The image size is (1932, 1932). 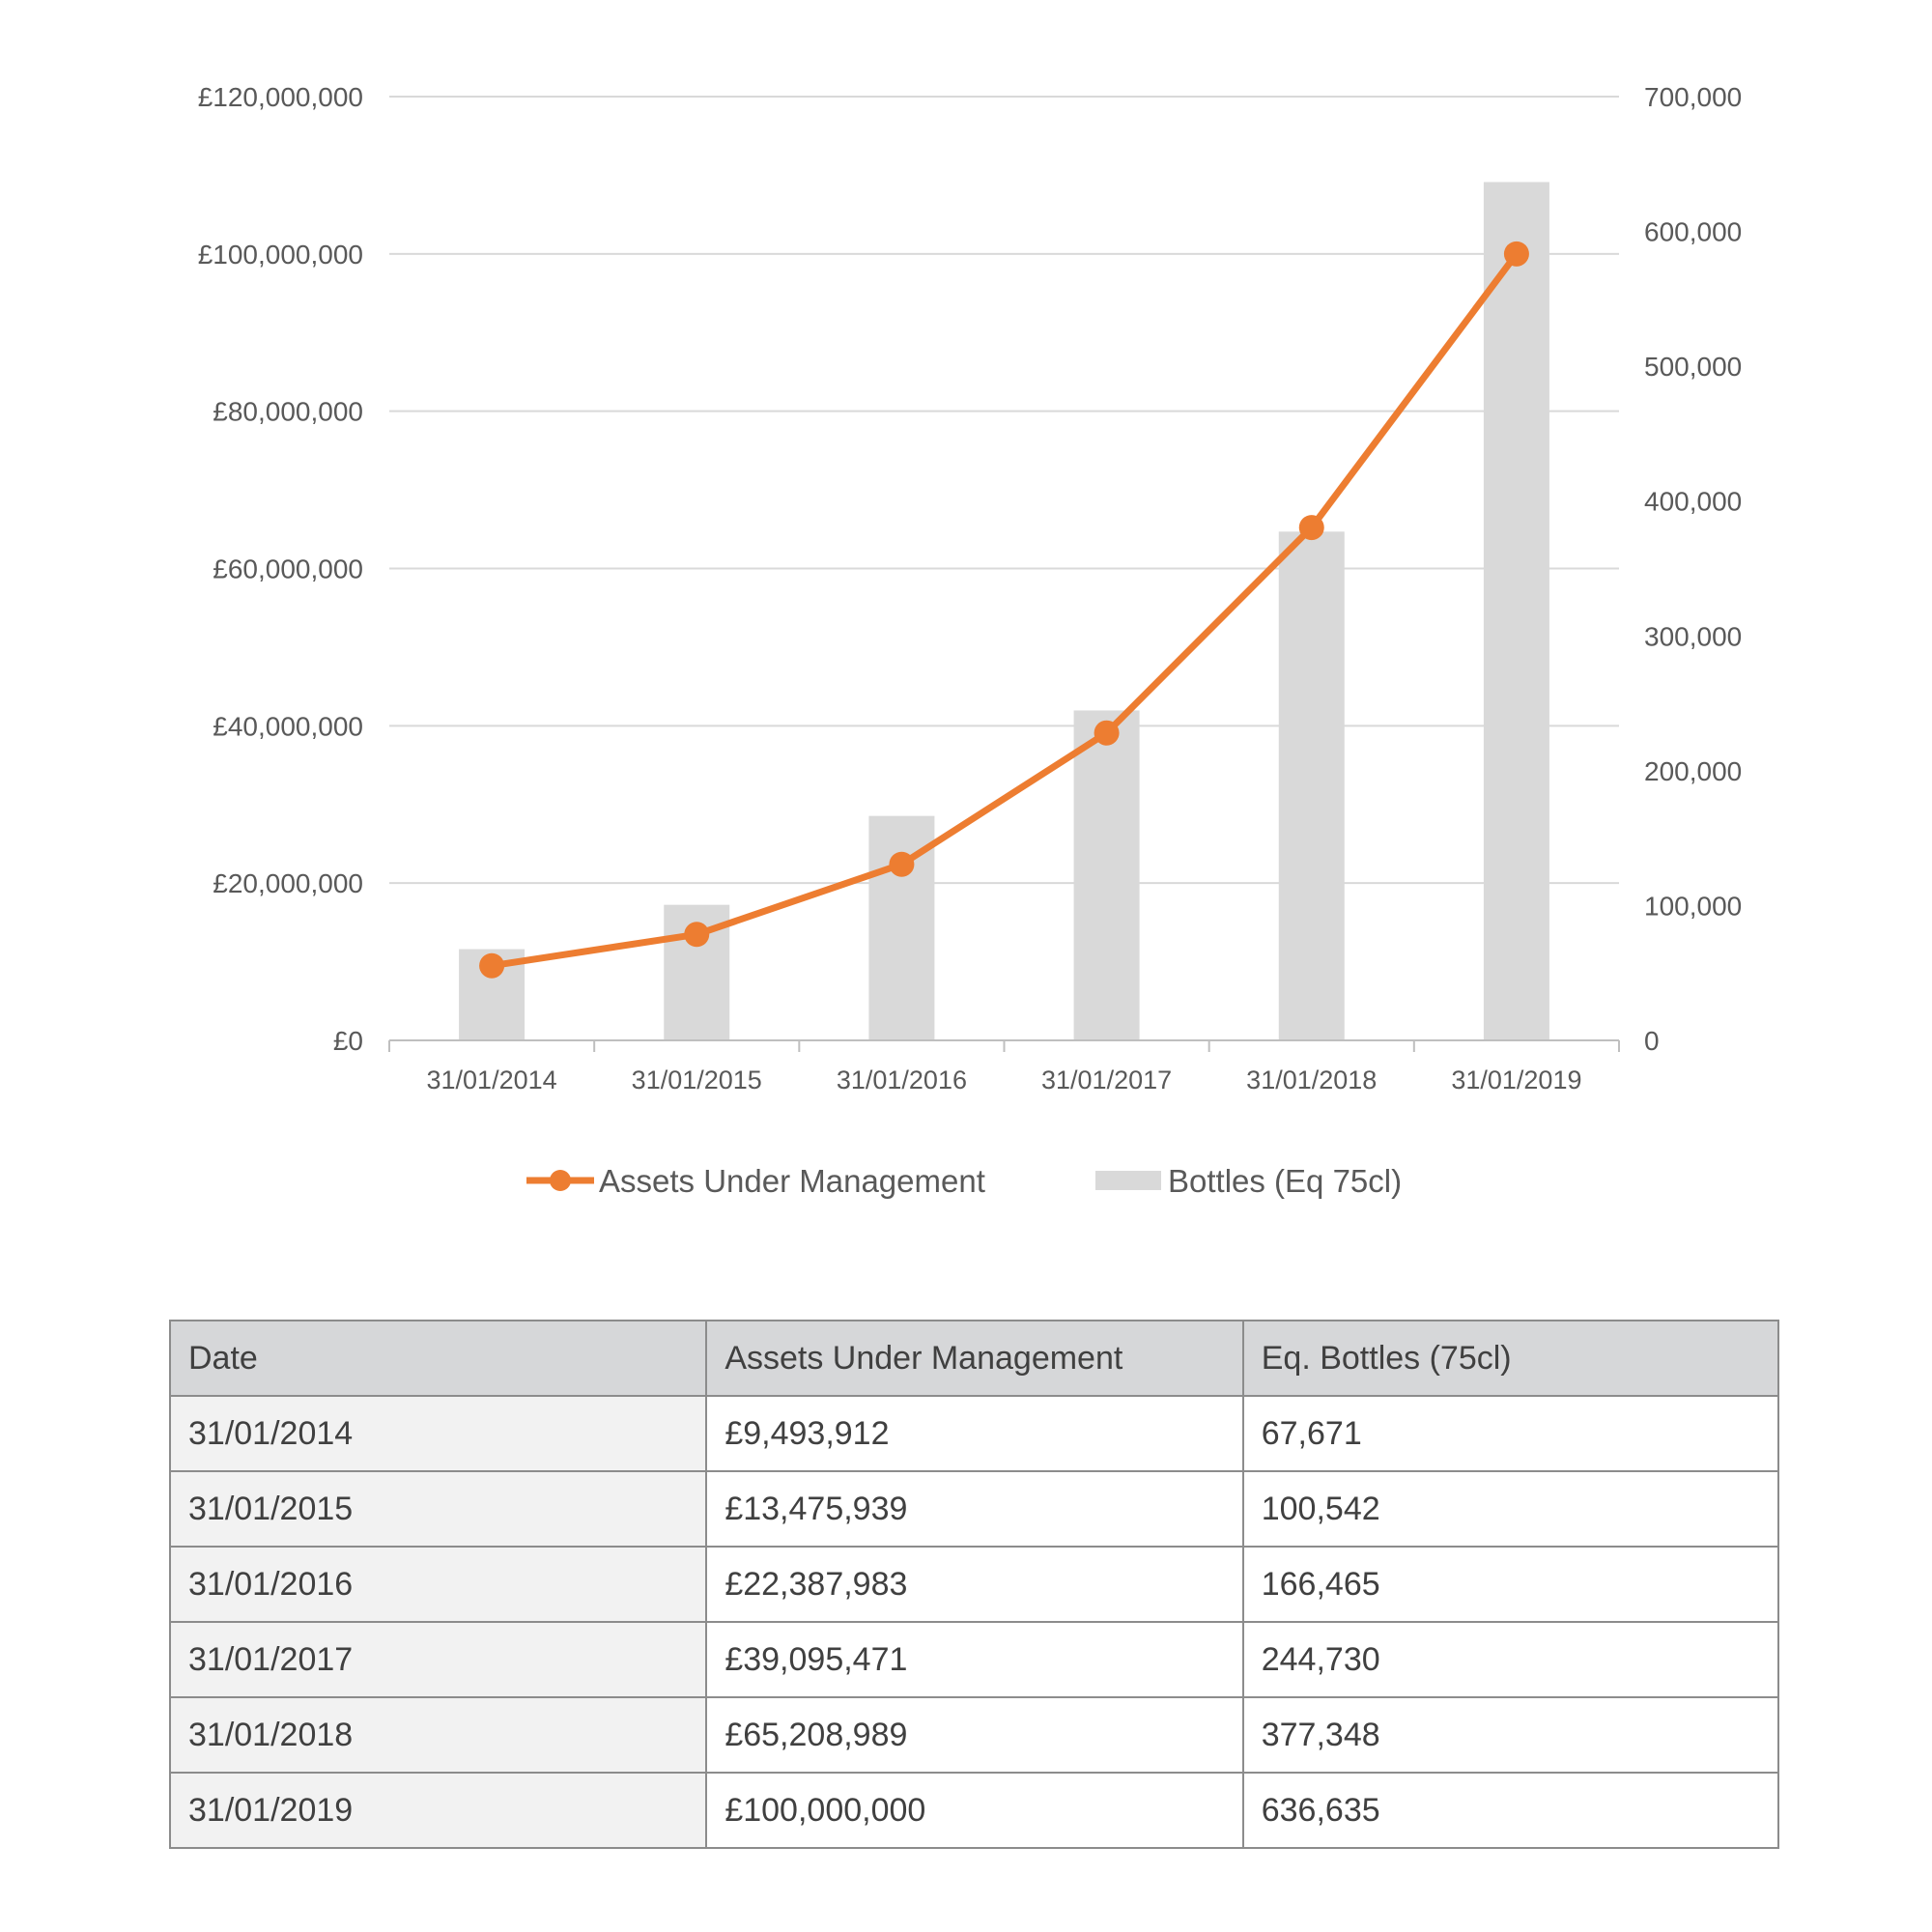 What do you see at coordinates (1004, 1045) in the screenshot?
I see `x-axis` at bounding box center [1004, 1045].